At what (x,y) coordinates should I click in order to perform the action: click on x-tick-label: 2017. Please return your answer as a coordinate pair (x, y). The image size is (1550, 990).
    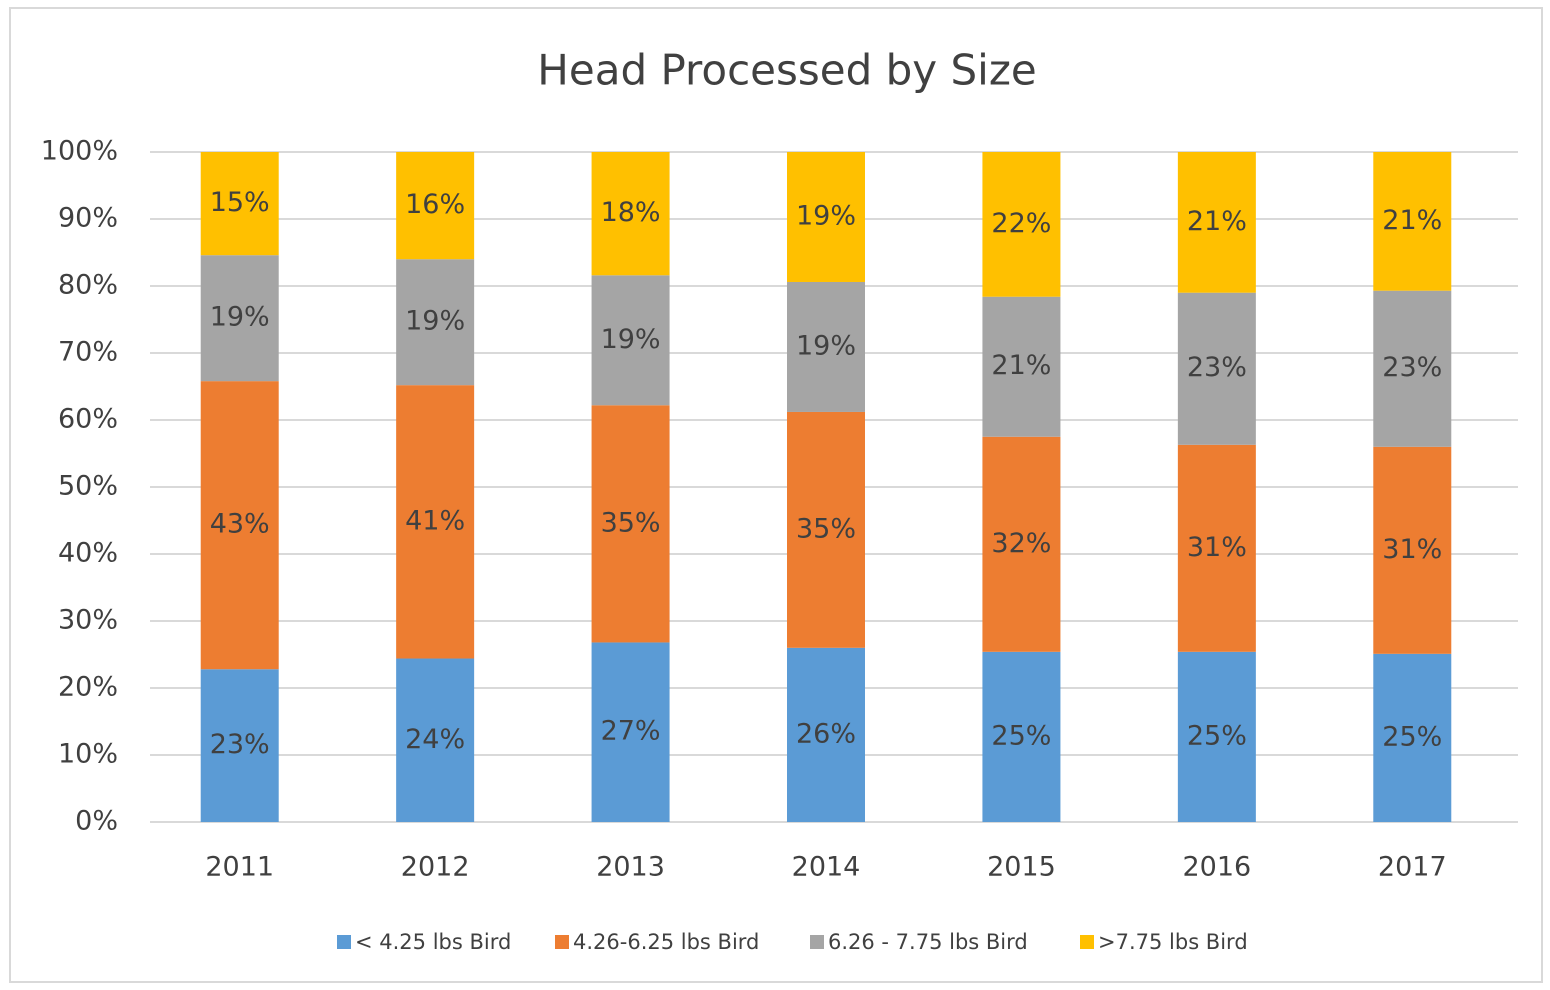
    Looking at the image, I should click on (1412, 867).